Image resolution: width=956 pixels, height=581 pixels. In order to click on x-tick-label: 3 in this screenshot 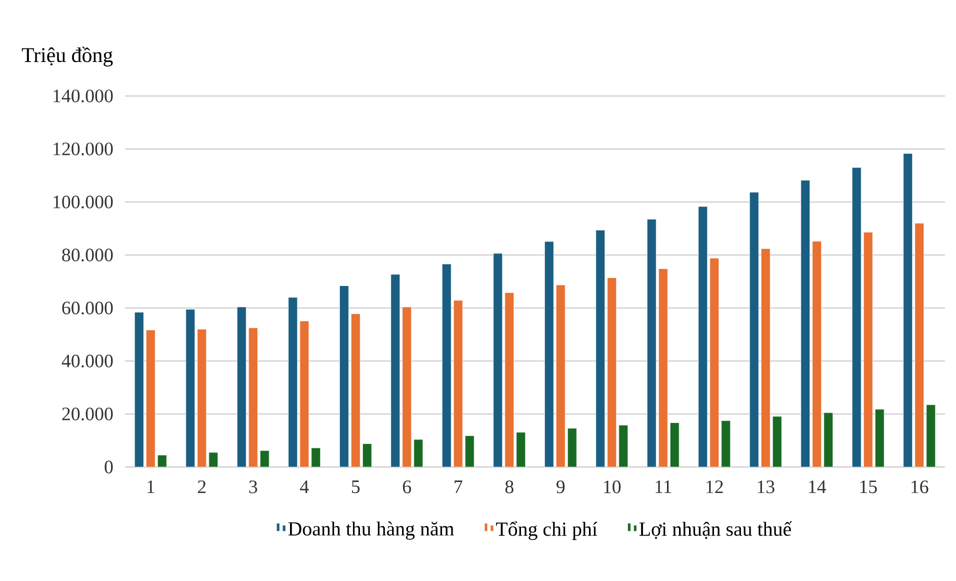, I will do `click(253, 487)`.